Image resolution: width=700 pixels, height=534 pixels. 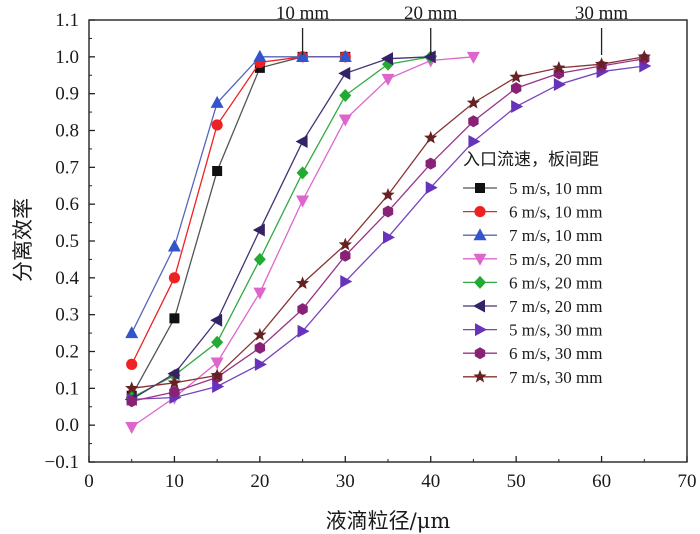 I want to click on legend-item: 7 m/s, 10 mm, so click(x=533, y=235).